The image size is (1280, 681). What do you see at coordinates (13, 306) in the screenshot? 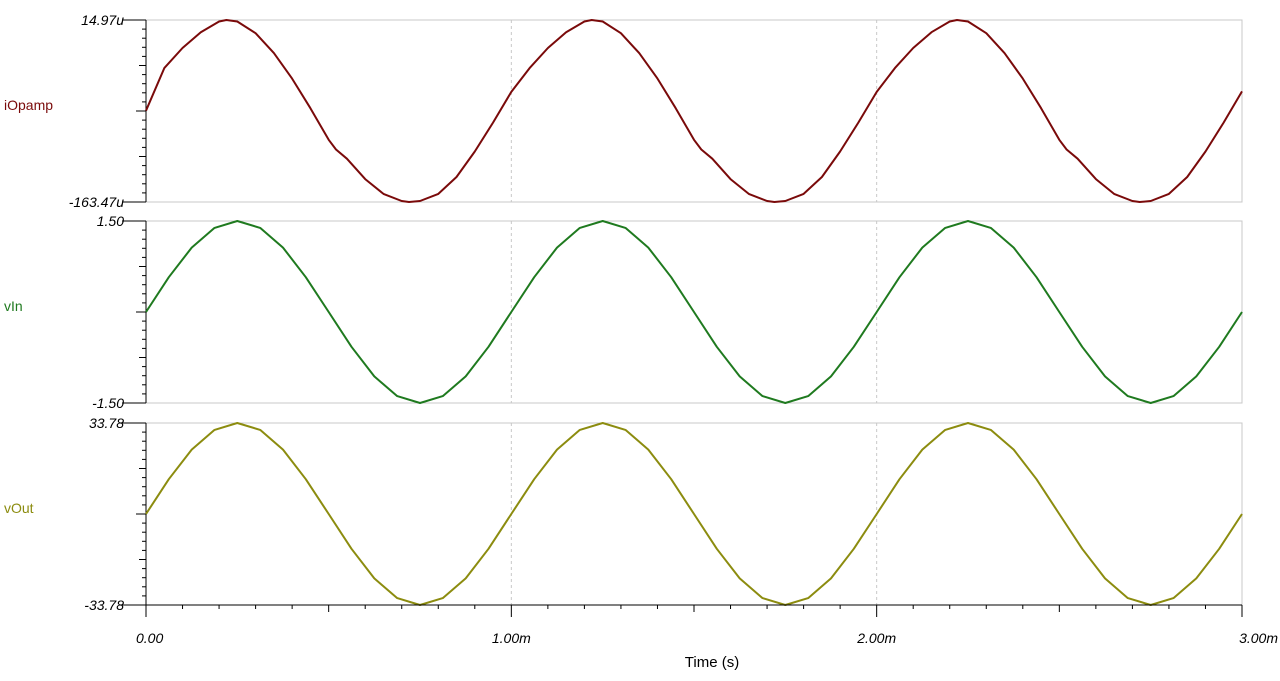
I see `series-label-vIn: vIn` at bounding box center [13, 306].